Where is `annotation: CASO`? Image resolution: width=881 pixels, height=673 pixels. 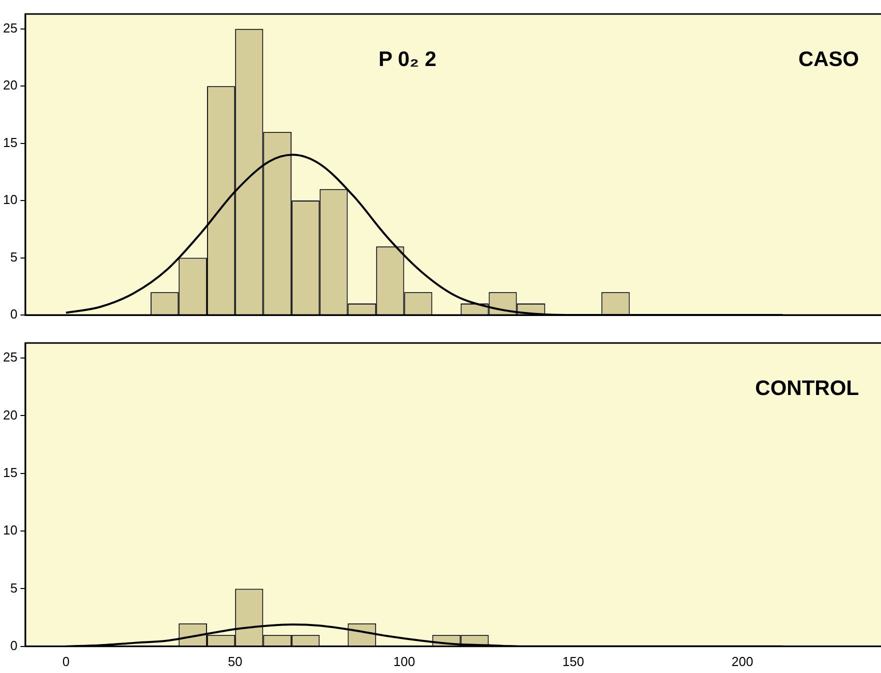 annotation: CASO is located at coordinates (828, 59).